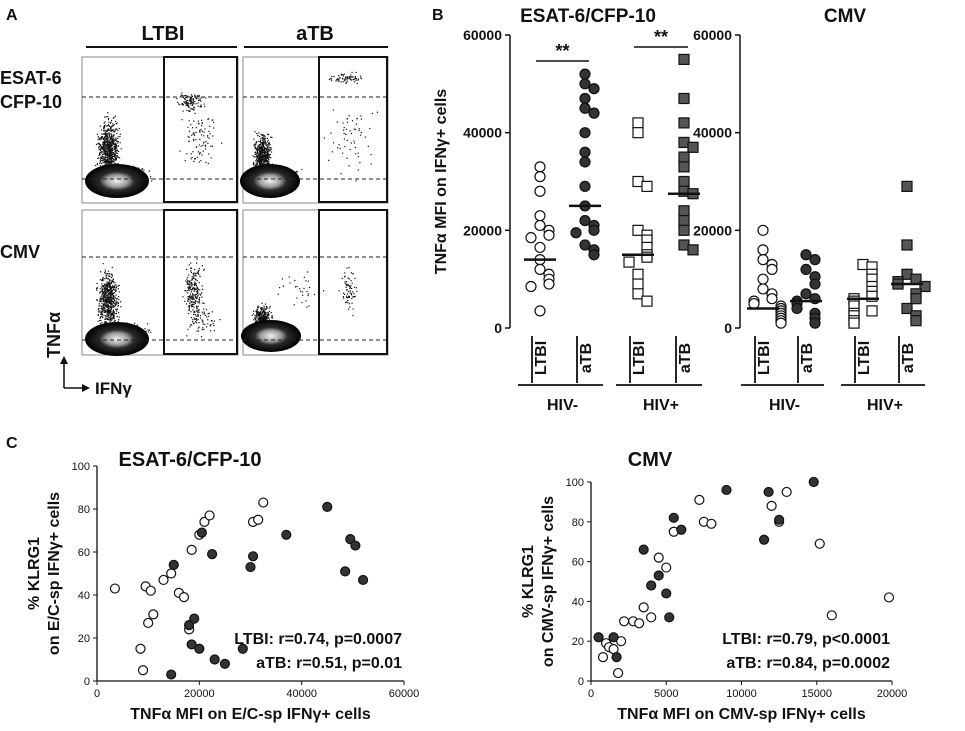  Describe the element at coordinates (808, 663) in the screenshot. I see `correlation-stat: aTB: r=0.84, p=0.0002` at that location.